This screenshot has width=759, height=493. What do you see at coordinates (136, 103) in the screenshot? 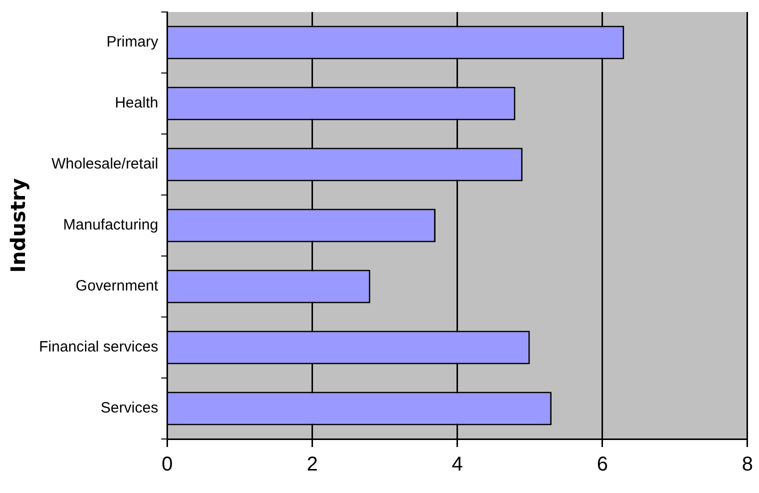
I see `y-tick-label: Health` at bounding box center [136, 103].